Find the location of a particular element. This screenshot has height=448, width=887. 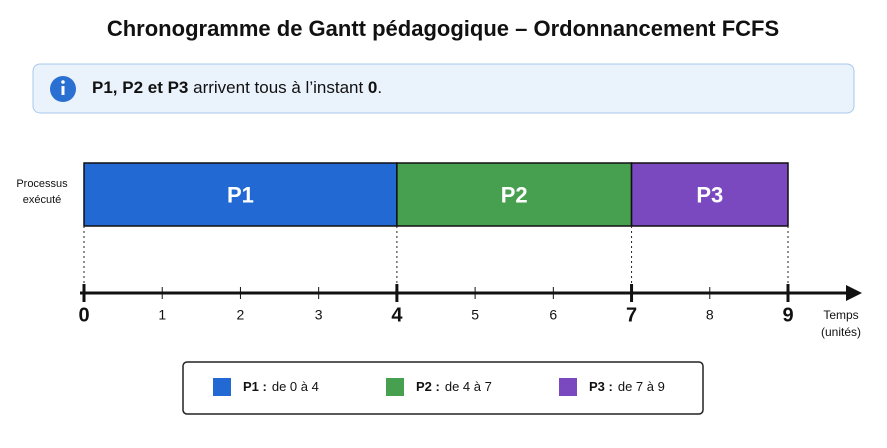

task-label: P1 is located at coordinates (240, 194).